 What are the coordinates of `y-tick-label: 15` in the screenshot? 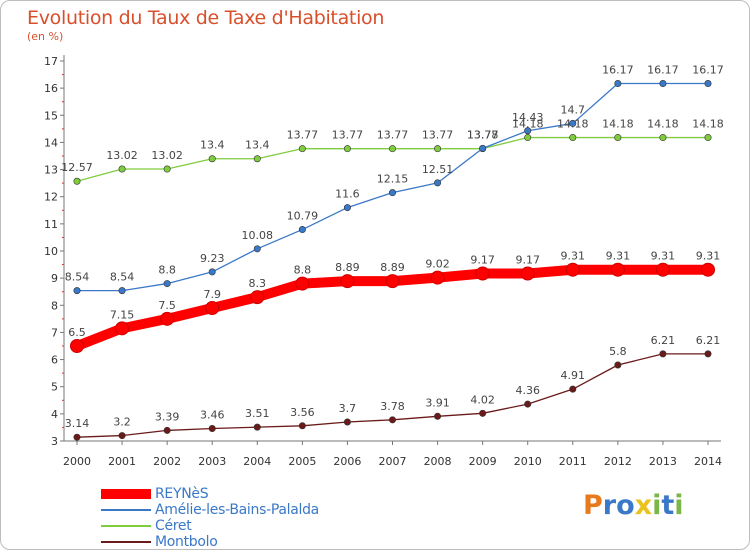 It's located at (51, 115).